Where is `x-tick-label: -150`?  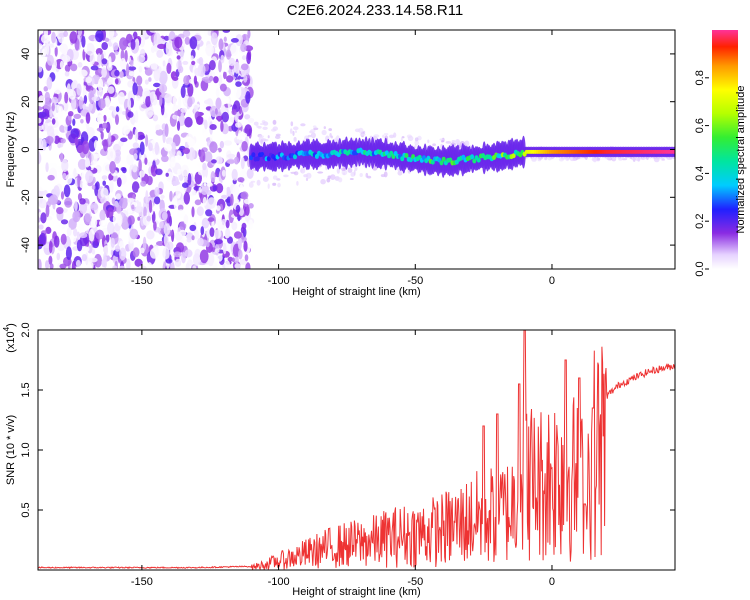 x-tick-label: -150 is located at coordinates (142, 281).